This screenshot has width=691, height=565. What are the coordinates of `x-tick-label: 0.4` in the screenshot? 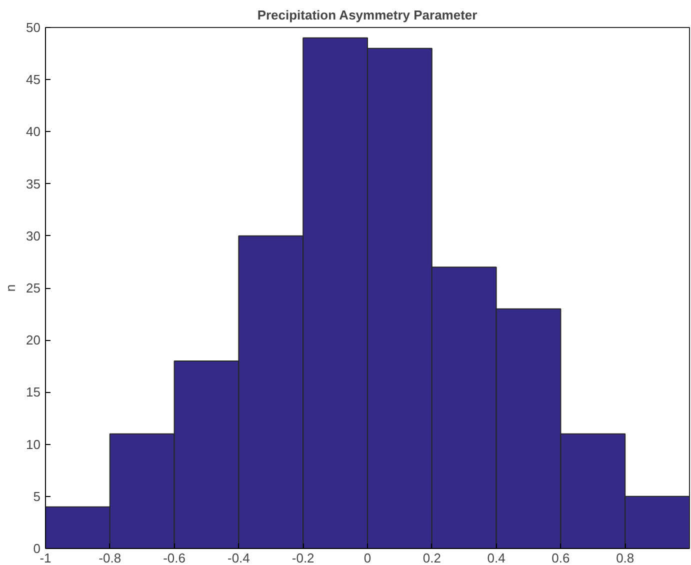 It's located at (496, 557).